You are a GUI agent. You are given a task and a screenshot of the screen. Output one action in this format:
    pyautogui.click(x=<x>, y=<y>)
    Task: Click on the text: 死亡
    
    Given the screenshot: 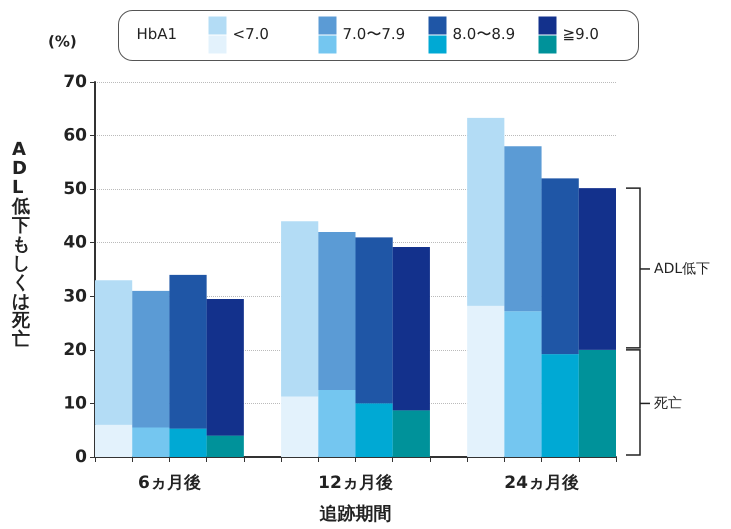 What is the action you would take?
    pyautogui.click(x=668, y=403)
    